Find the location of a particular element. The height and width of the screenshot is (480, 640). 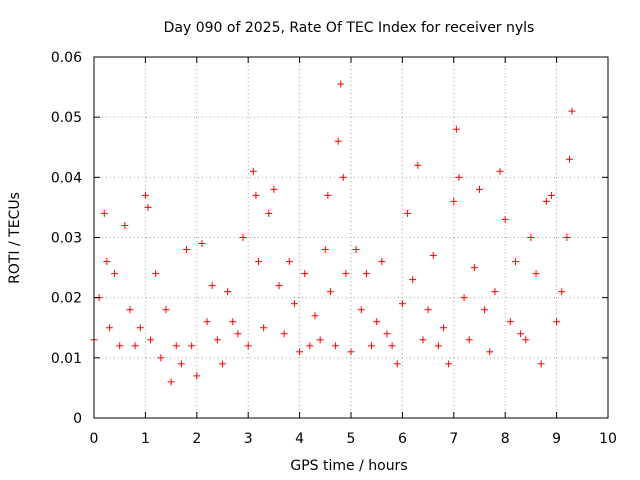

x-tick-label: 3 is located at coordinates (248, 439).